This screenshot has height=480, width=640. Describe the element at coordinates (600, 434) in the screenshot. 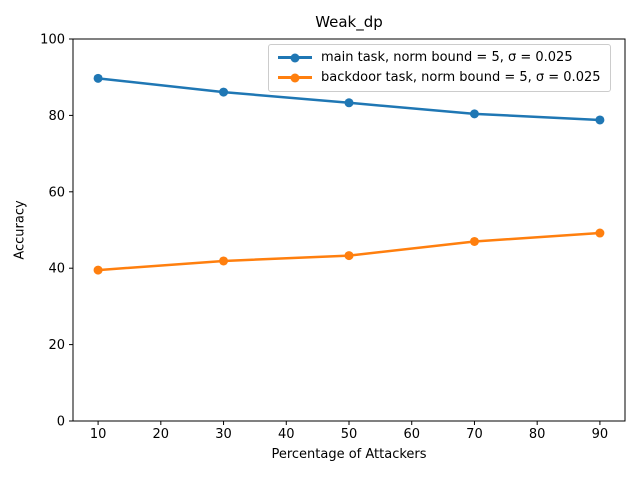

I see `x-tick-label: 90` at that location.